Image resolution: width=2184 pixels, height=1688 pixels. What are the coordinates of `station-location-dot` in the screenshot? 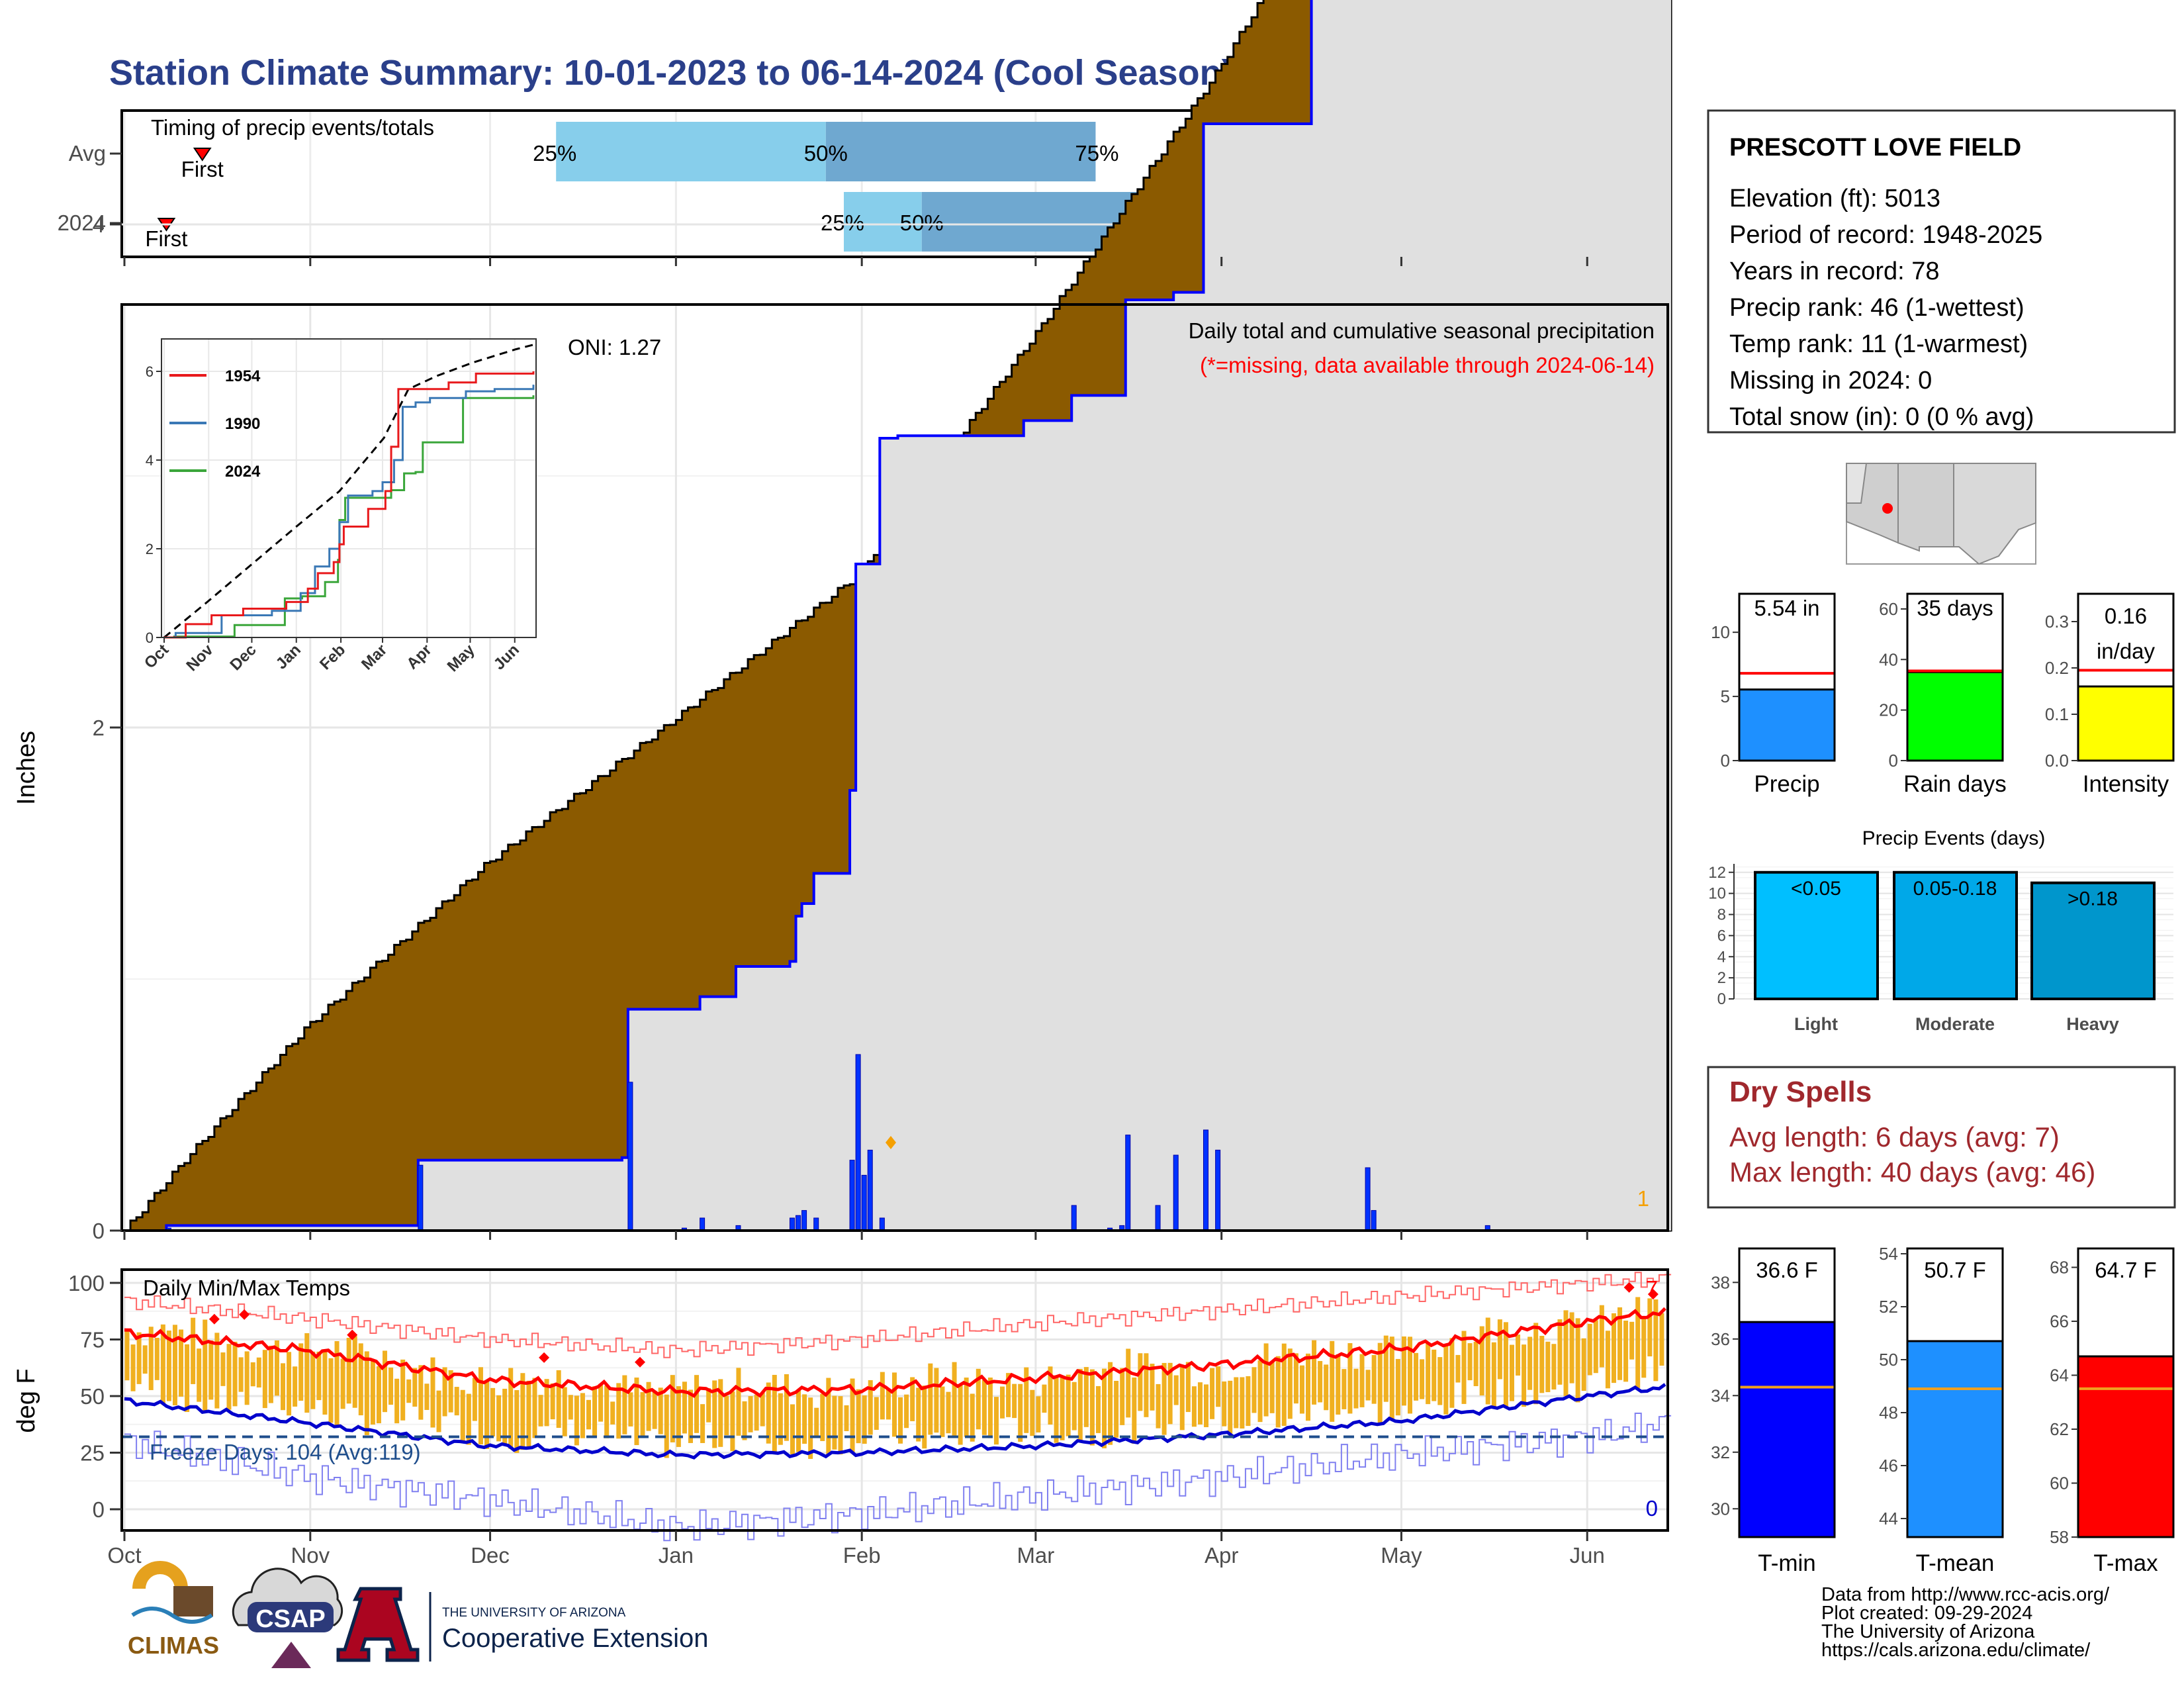 It's located at (1888, 508).